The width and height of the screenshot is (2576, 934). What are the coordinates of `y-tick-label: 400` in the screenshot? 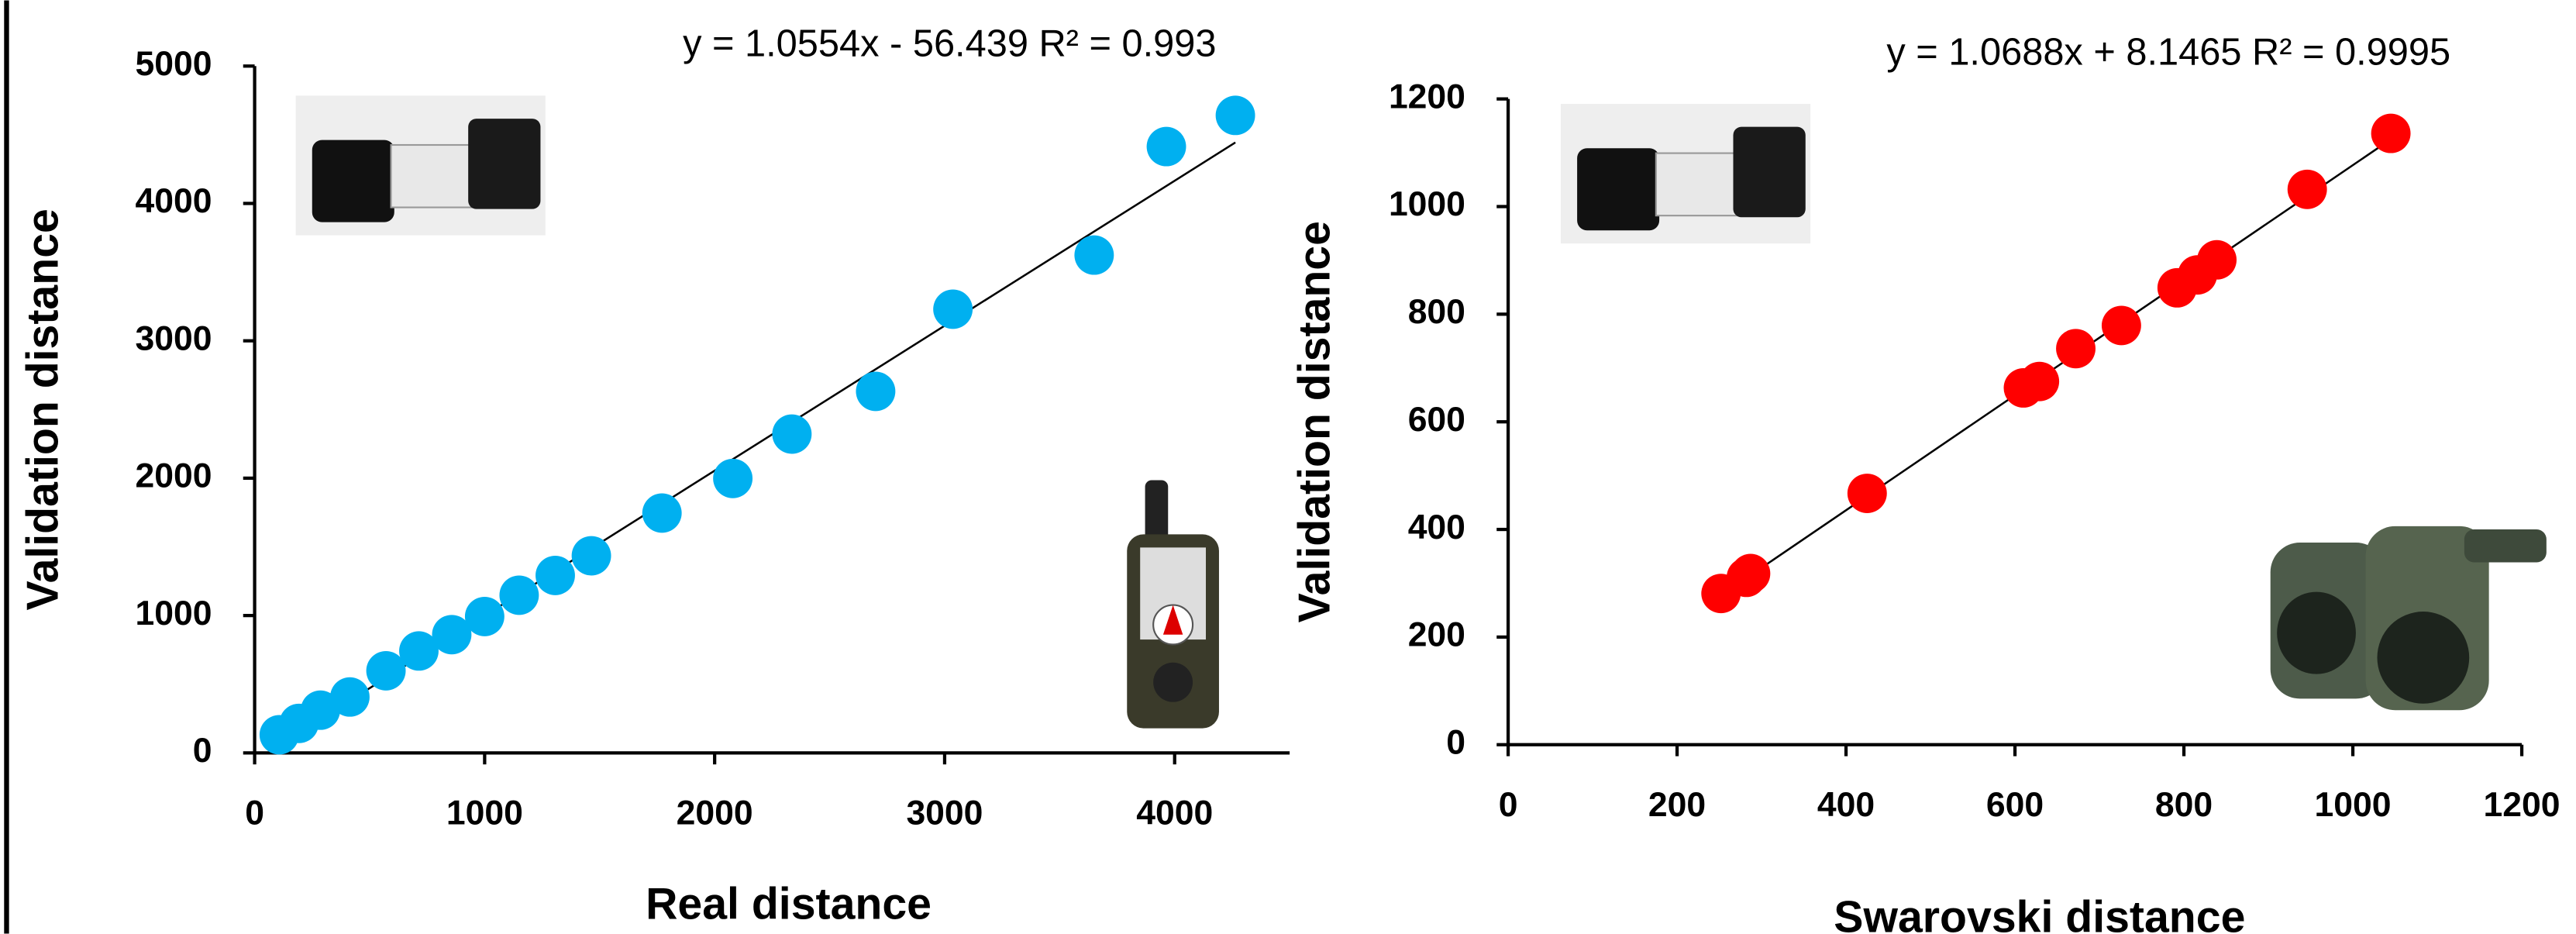 It's located at (1436, 527).